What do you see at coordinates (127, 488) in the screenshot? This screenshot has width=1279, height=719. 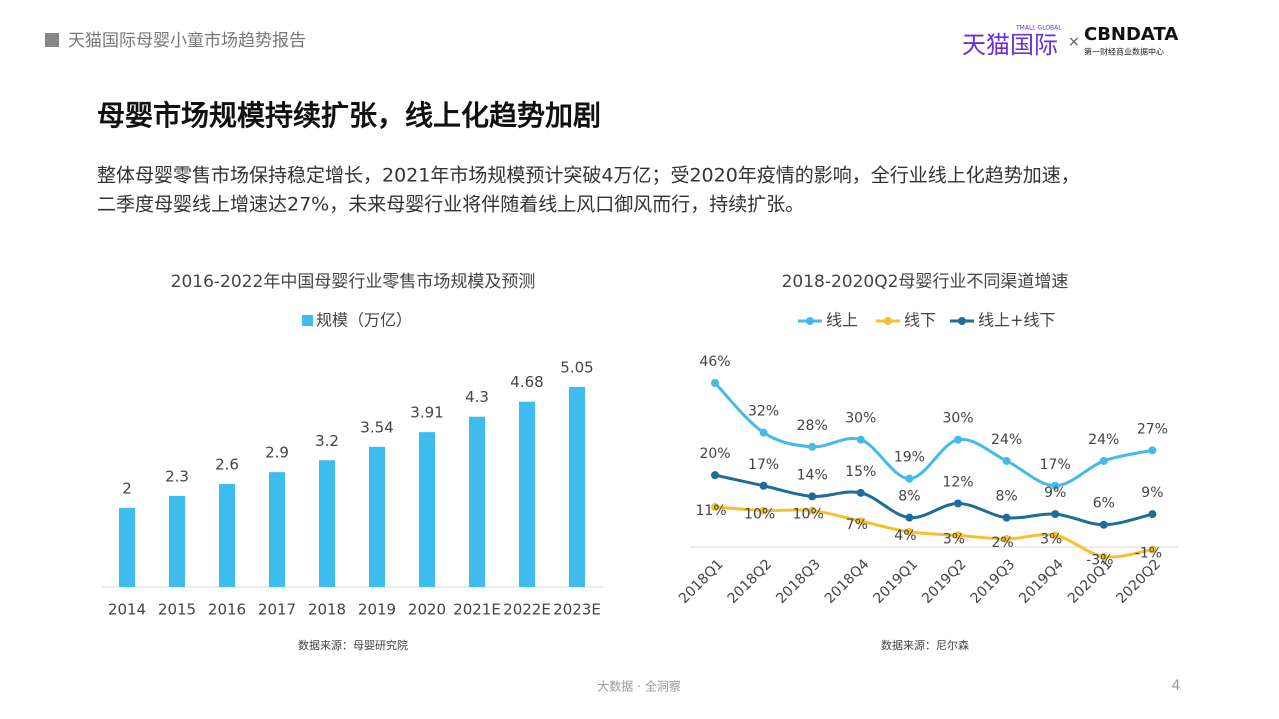 I see `value-label: 2` at bounding box center [127, 488].